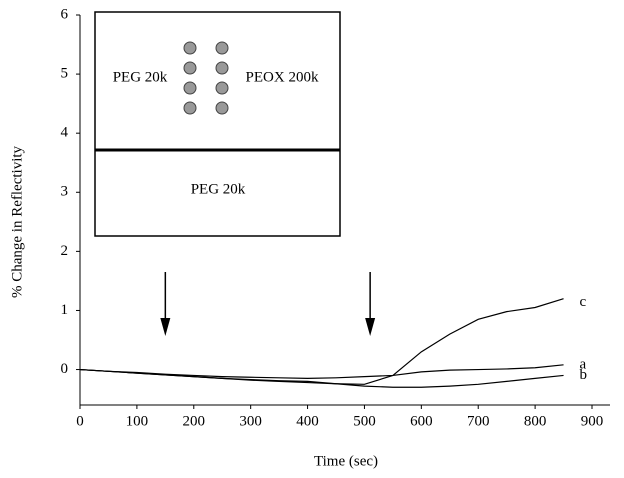 This screenshot has width=624, height=478. I want to click on spheres, so click(206, 78).